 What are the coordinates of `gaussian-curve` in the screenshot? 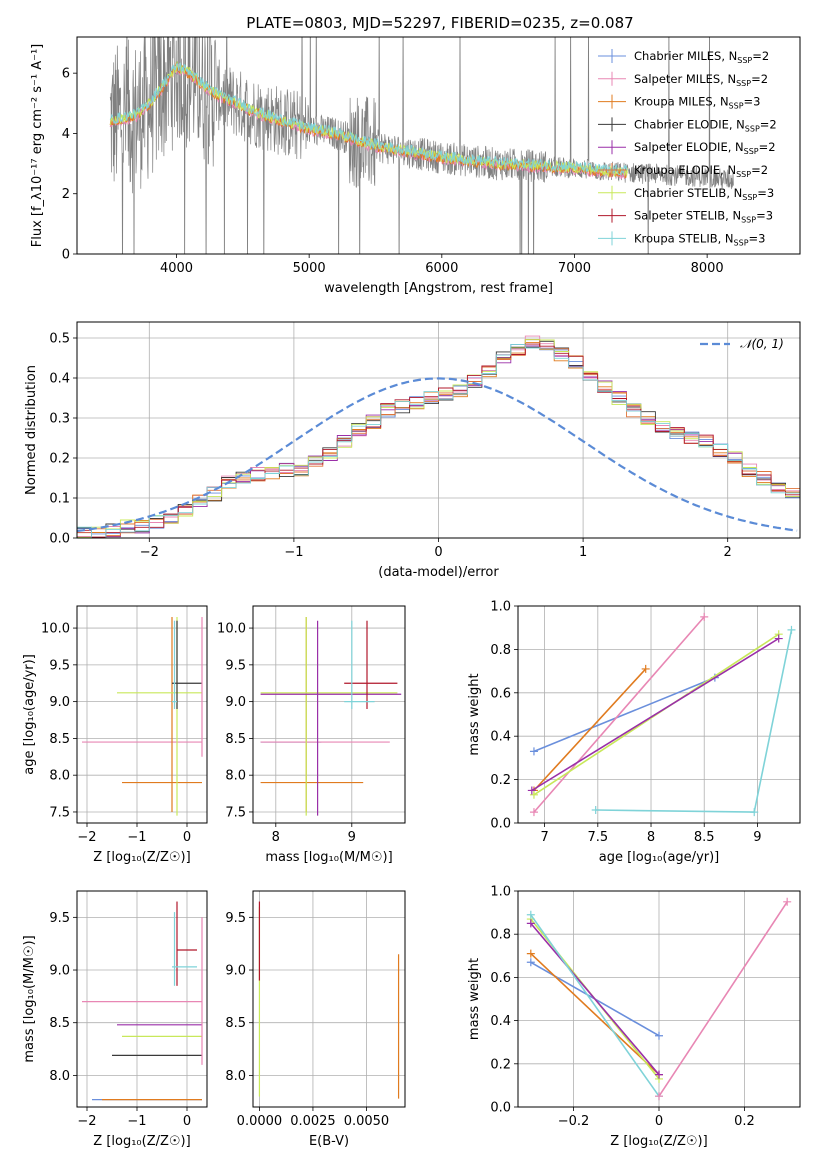 It's located at (437, 455).